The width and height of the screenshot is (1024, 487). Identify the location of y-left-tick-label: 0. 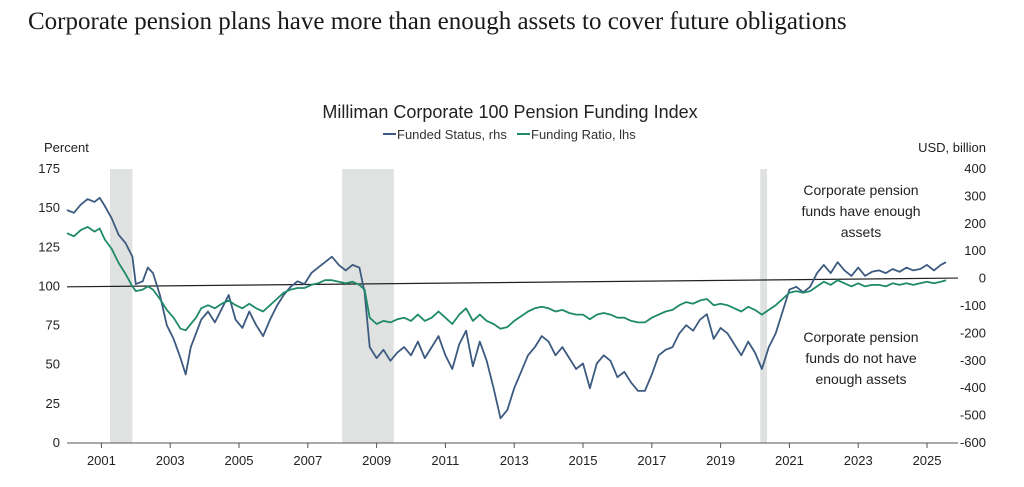
(56, 442).